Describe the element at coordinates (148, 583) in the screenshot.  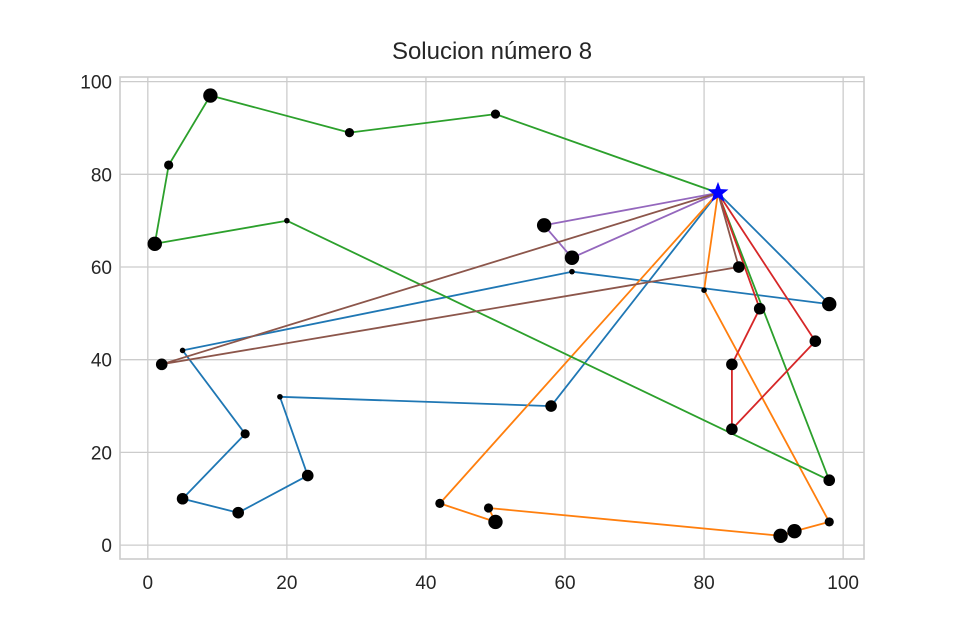
I see `x-tick-label: 0` at that location.